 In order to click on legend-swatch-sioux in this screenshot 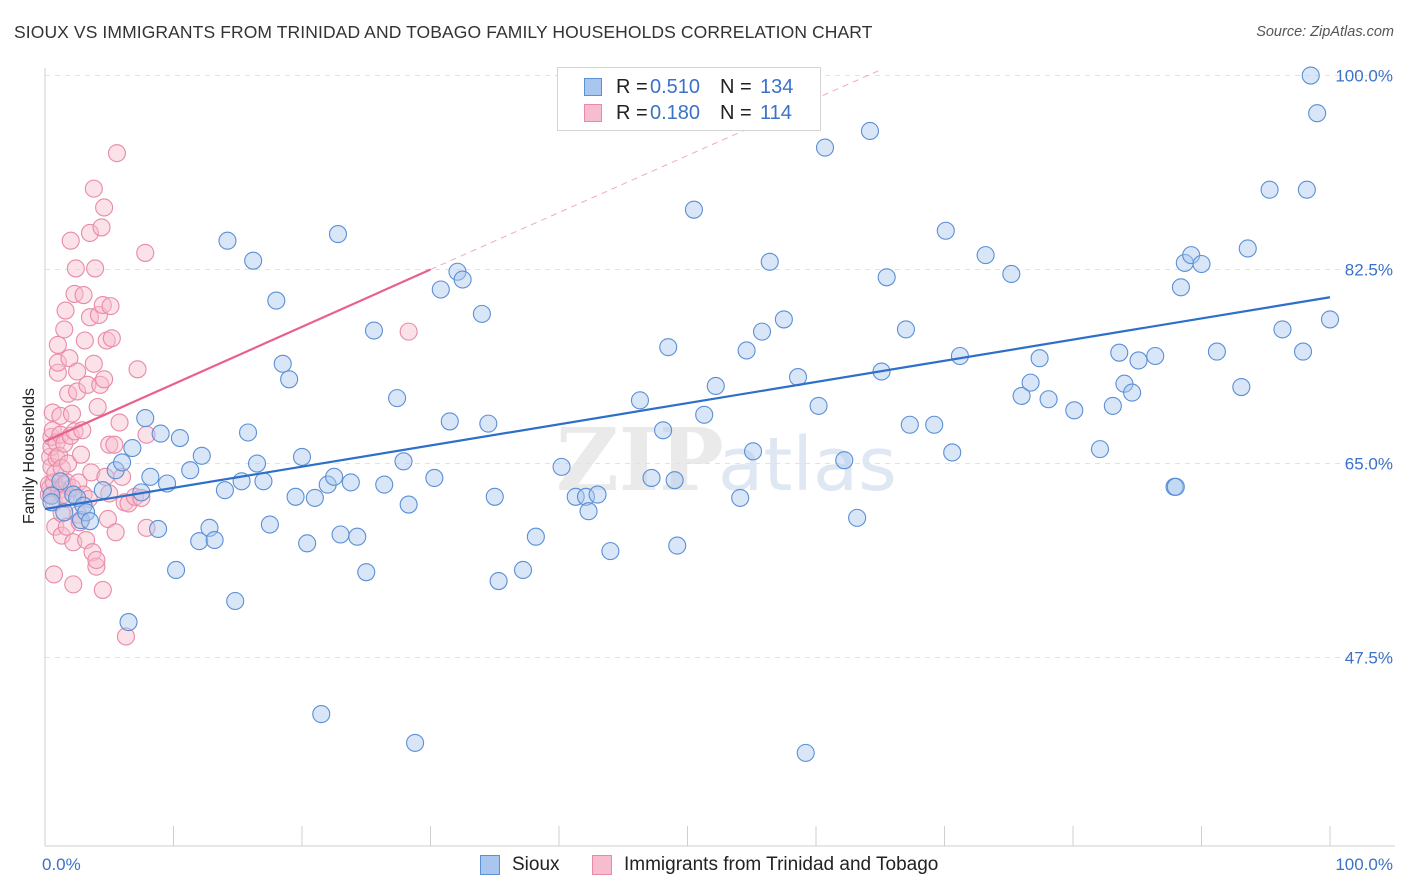, I will do `click(490, 865)`.